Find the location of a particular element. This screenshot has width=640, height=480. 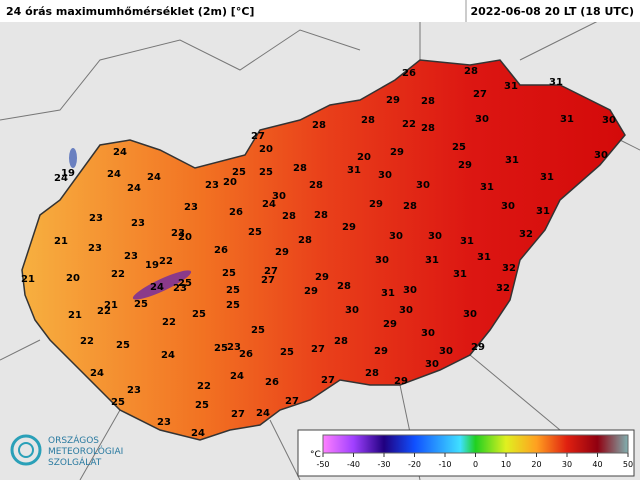

legend-unit: °C is located at coordinates (315, 455).